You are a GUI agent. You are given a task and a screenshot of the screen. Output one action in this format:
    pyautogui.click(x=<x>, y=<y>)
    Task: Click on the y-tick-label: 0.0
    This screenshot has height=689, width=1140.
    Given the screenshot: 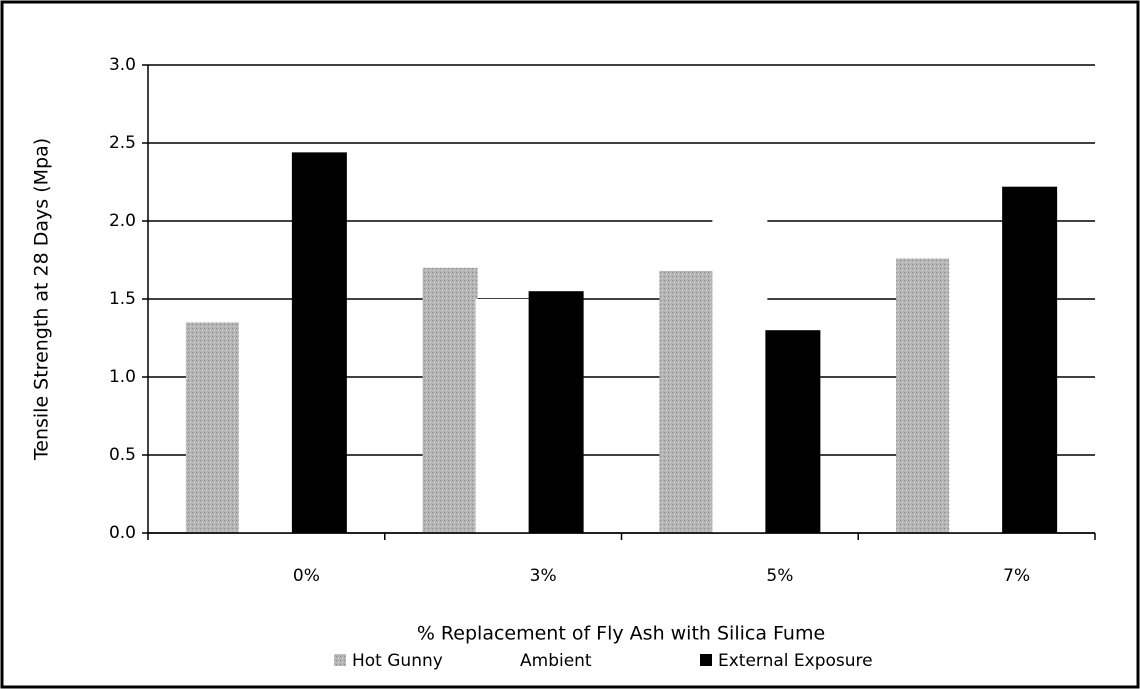 What is the action you would take?
    pyautogui.click(x=122, y=533)
    